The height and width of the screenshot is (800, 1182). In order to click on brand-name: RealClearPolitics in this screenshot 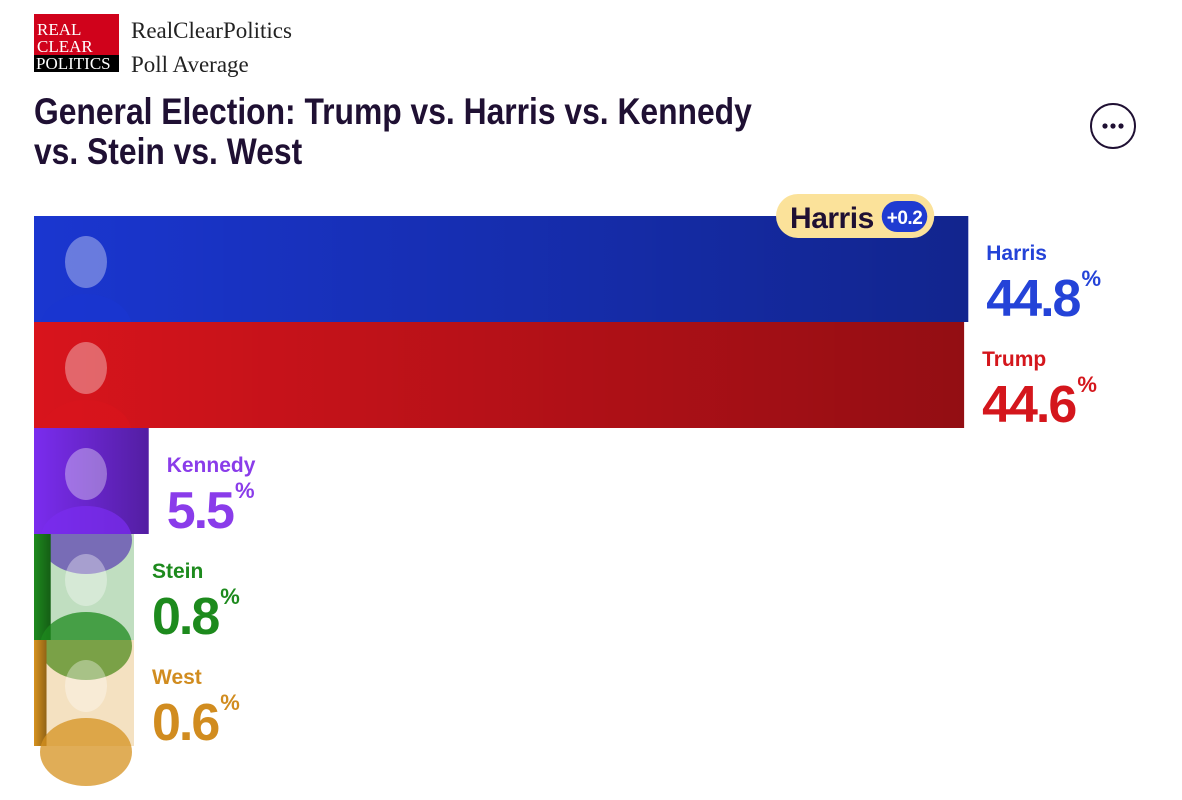, I will do `click(211, 30)`.